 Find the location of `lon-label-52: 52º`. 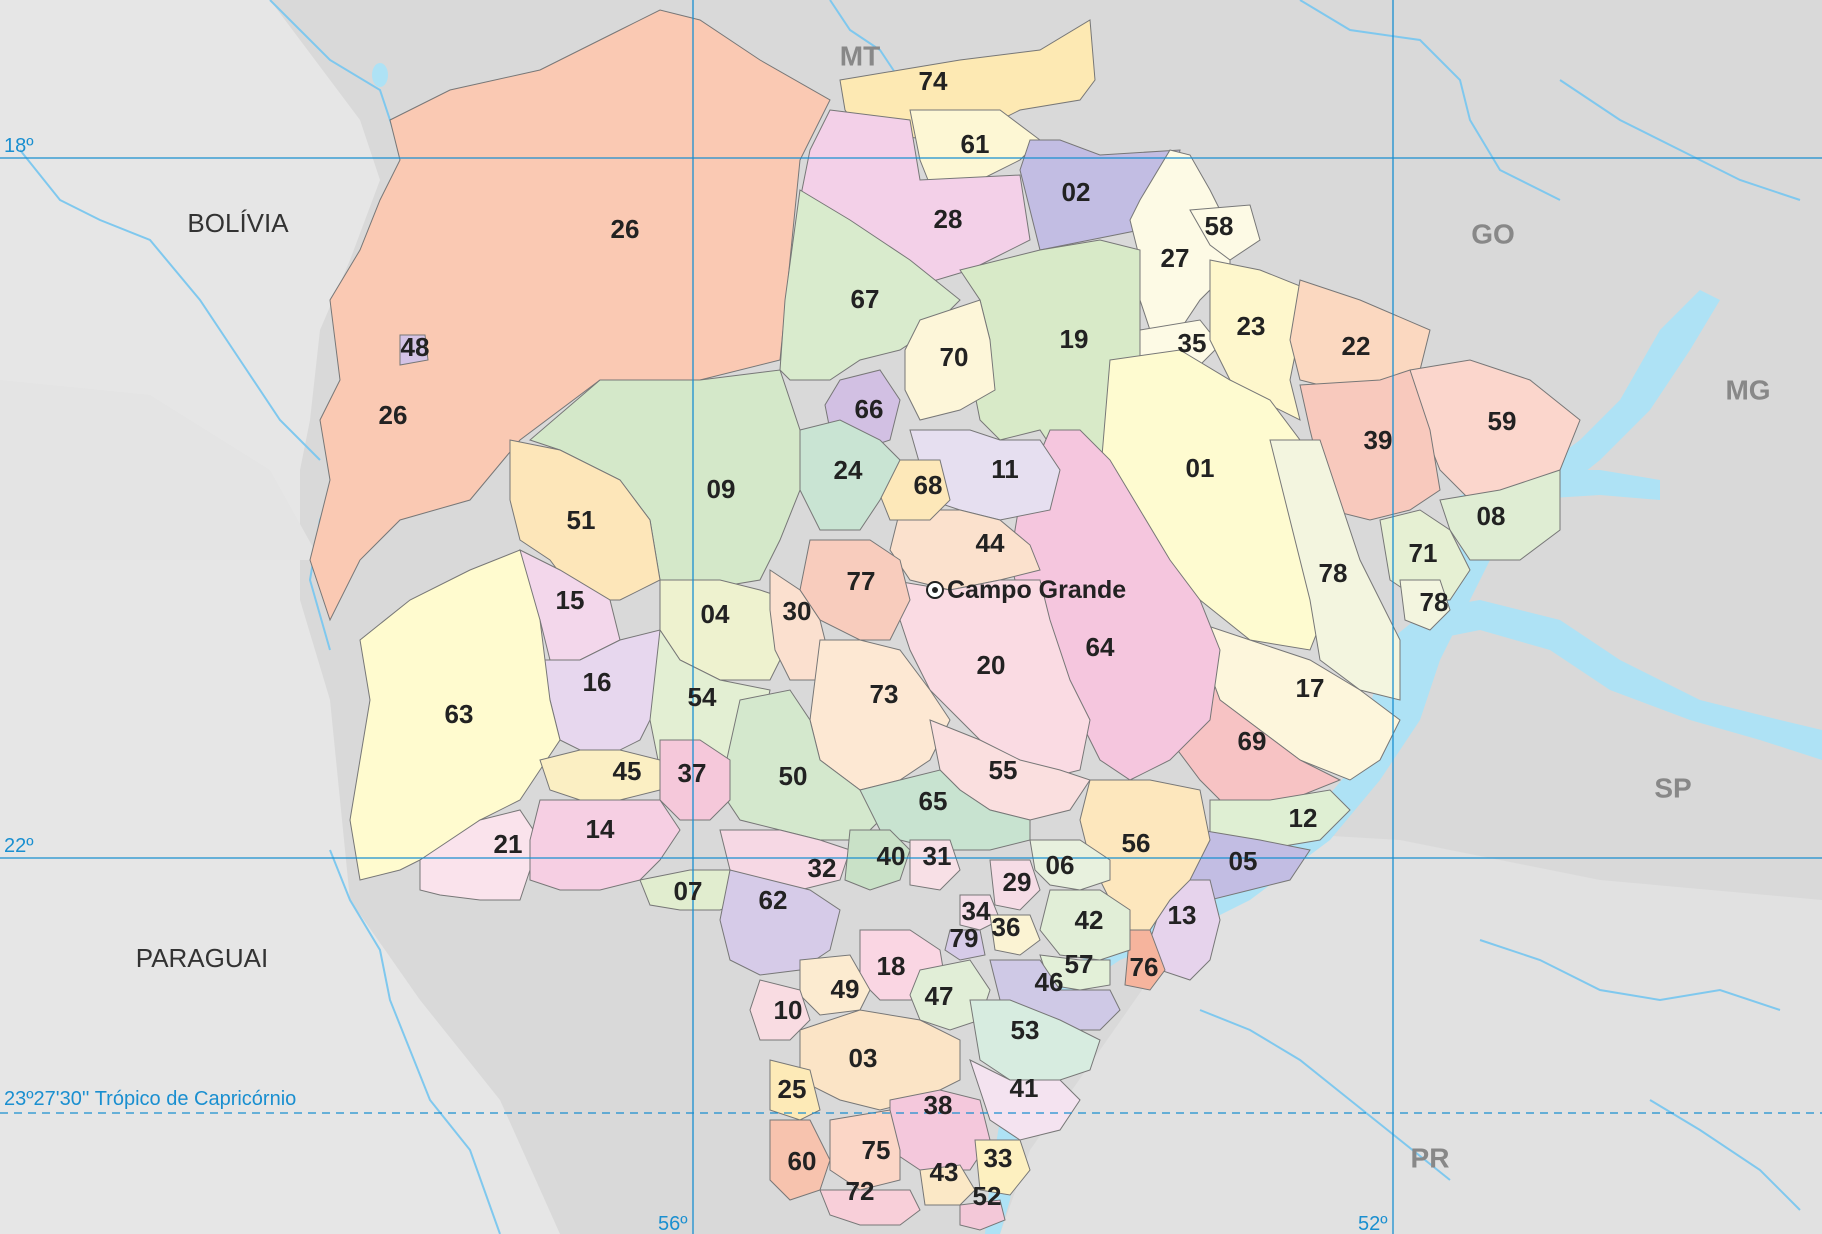

lon-label-52: 52º is located at coordinates (1373, 1223).